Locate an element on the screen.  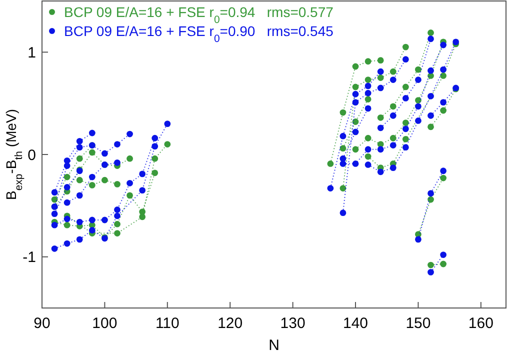
x-tick-label: 150 is located at coordinates (418, 323).